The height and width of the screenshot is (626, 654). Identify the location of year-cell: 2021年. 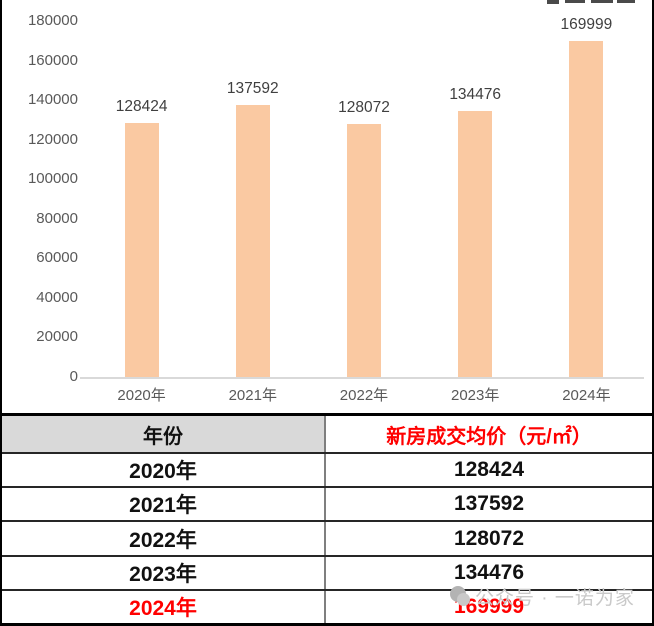
(164, 504).